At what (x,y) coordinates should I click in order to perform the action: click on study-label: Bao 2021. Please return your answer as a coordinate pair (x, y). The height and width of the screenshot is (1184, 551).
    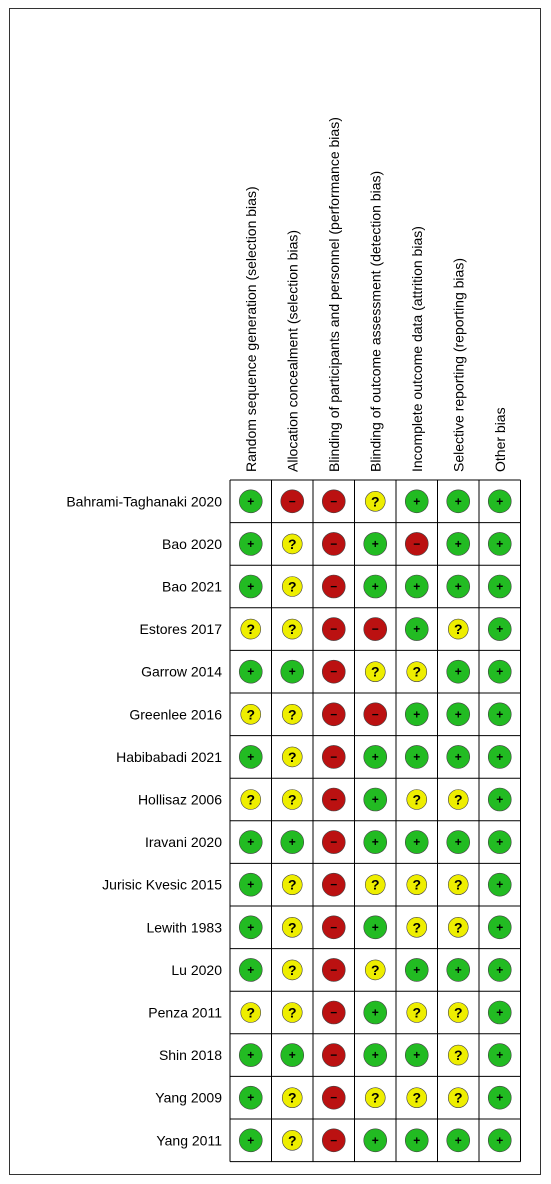
    Looking at the image, I should click on (192, 587).